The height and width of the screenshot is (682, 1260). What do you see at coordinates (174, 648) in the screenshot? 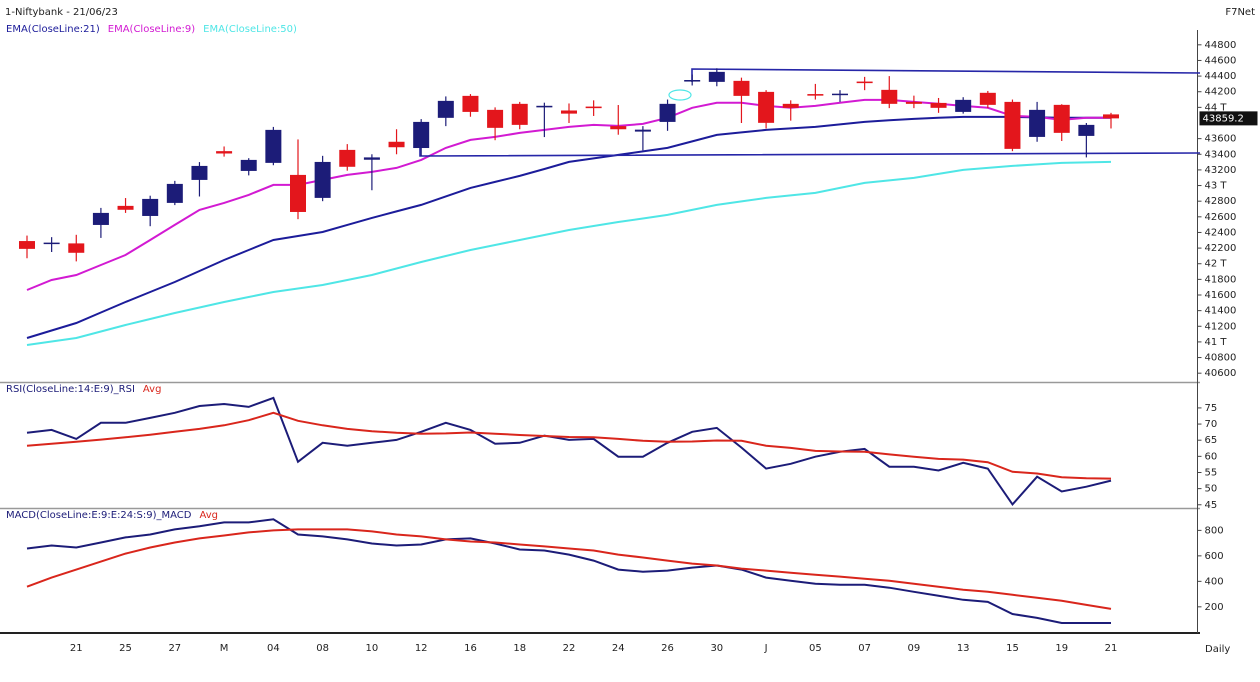
I see `x-tick-label: 27` at bounding box center [174, 648].